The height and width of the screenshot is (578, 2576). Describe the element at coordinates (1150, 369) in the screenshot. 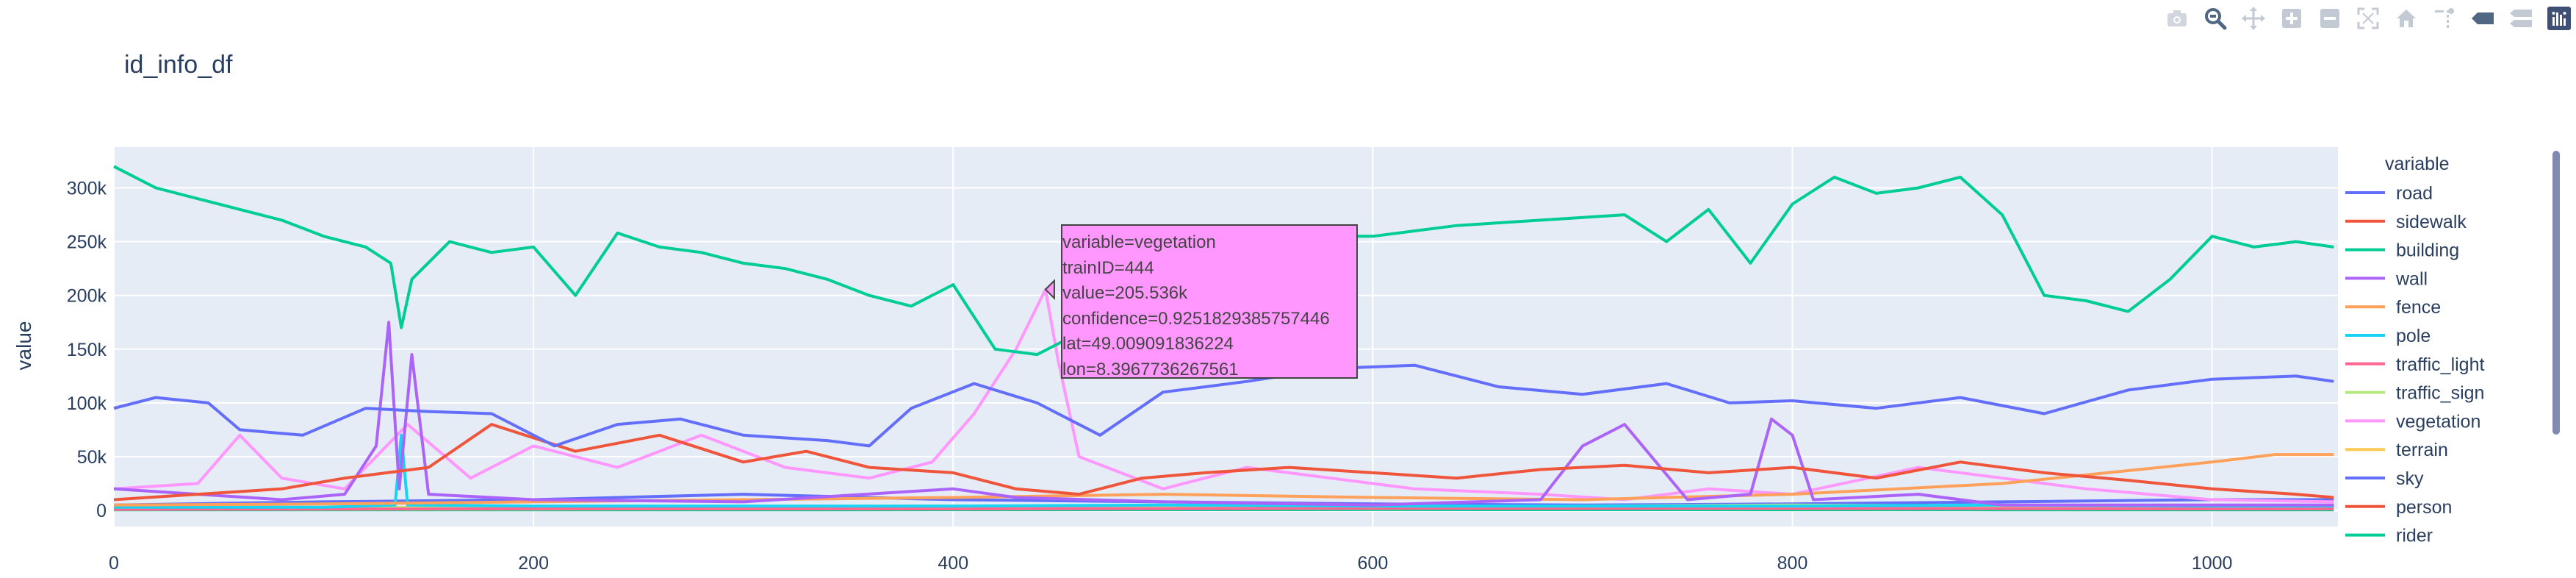

I see `tooltip-line-lon: lon=8.3967736267561` at that location.